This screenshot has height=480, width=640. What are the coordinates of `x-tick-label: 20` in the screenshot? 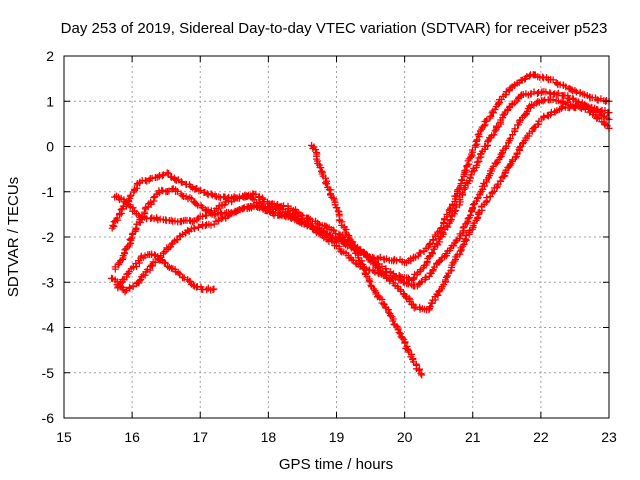 It's located at (405, 437).